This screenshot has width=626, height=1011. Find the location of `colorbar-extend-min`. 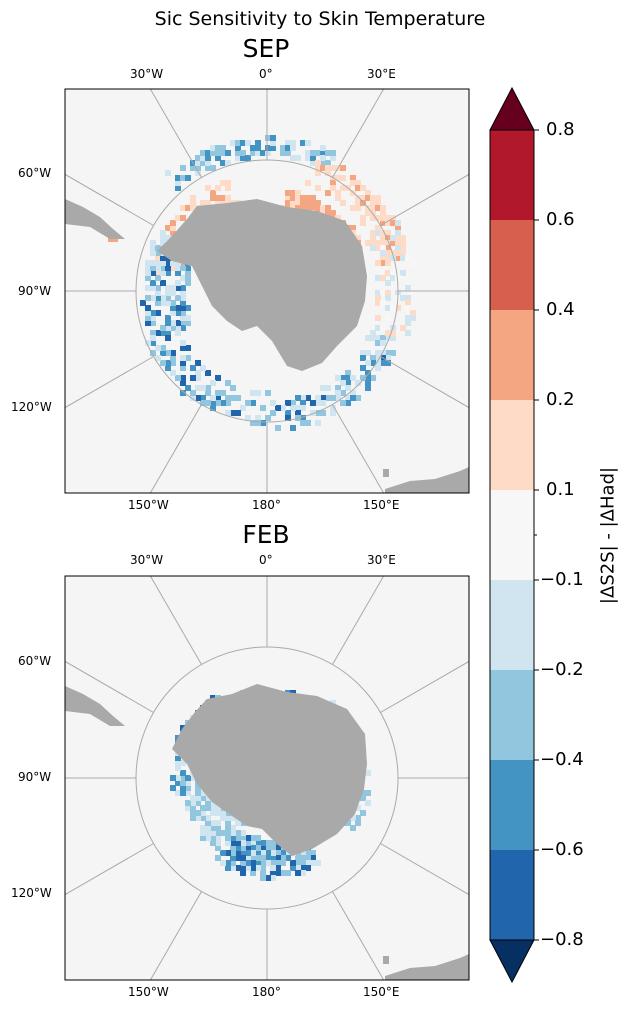

colorbar-extend-min is located at coordinates (512, 961).